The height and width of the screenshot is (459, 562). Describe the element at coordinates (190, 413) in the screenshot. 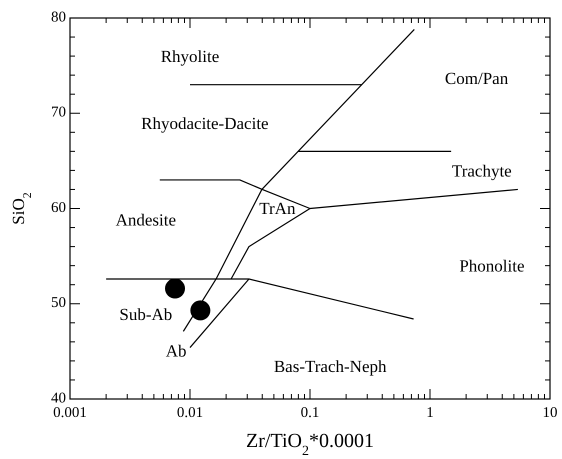

I see `x-tick-label: 0.01` at that location.